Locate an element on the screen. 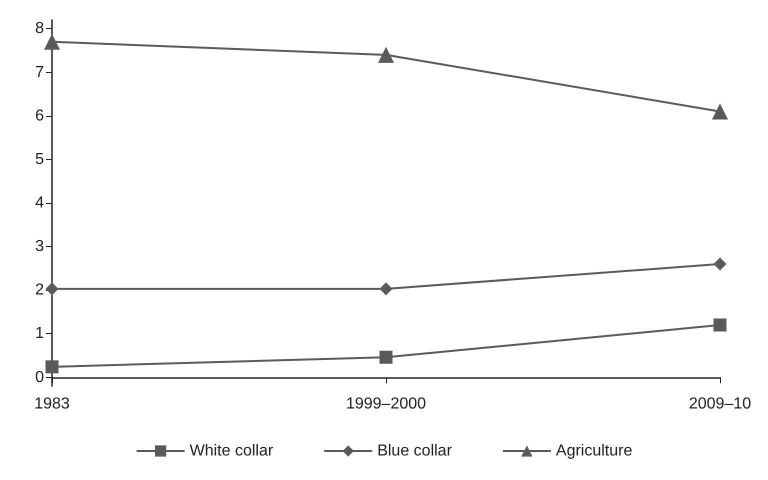  y-tick-label: 1 is located at coordinates (39, 333).